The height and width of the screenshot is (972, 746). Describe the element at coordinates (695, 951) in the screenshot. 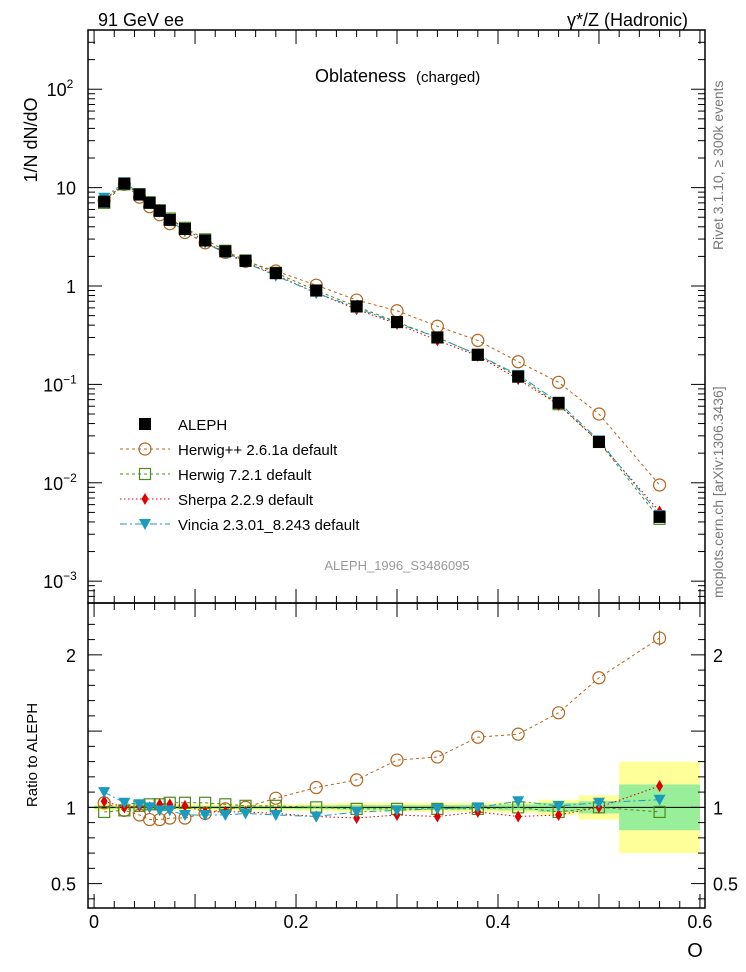

I see `ratio-xlabel: O` at that location.